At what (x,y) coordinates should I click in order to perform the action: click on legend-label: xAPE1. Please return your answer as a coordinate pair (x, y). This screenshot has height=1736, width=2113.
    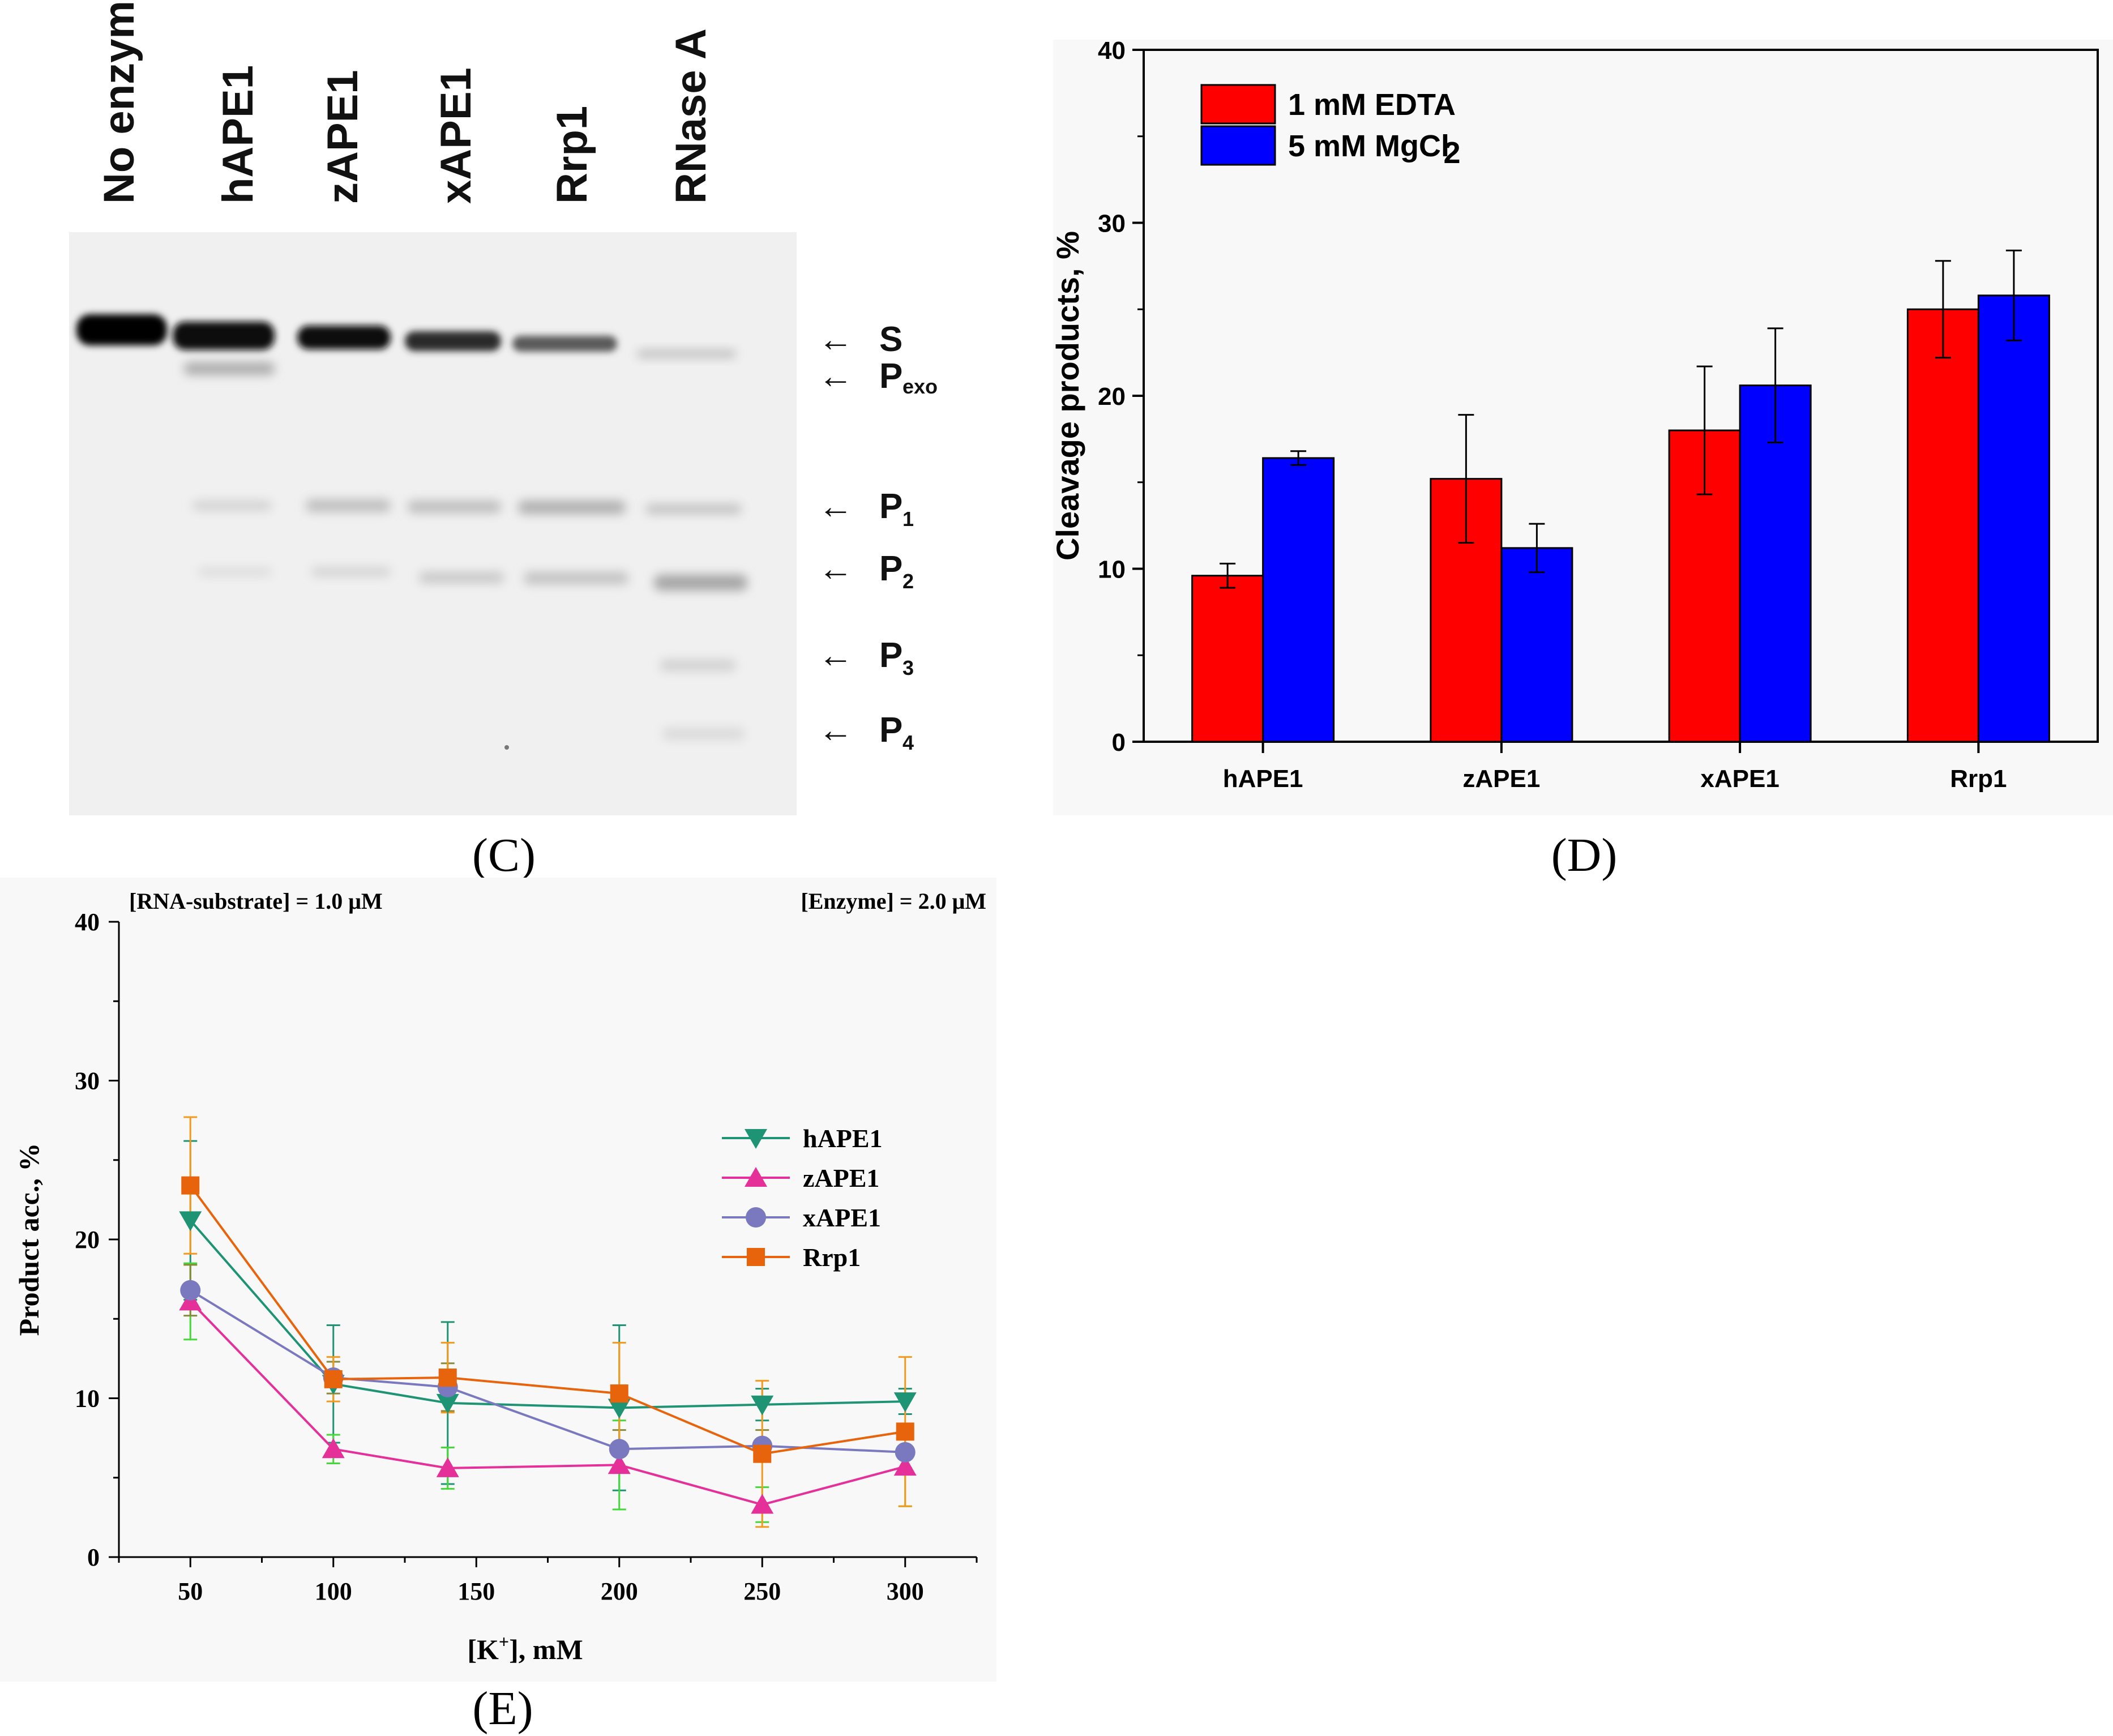
    Looking at the image, I should click on (842, 1217).